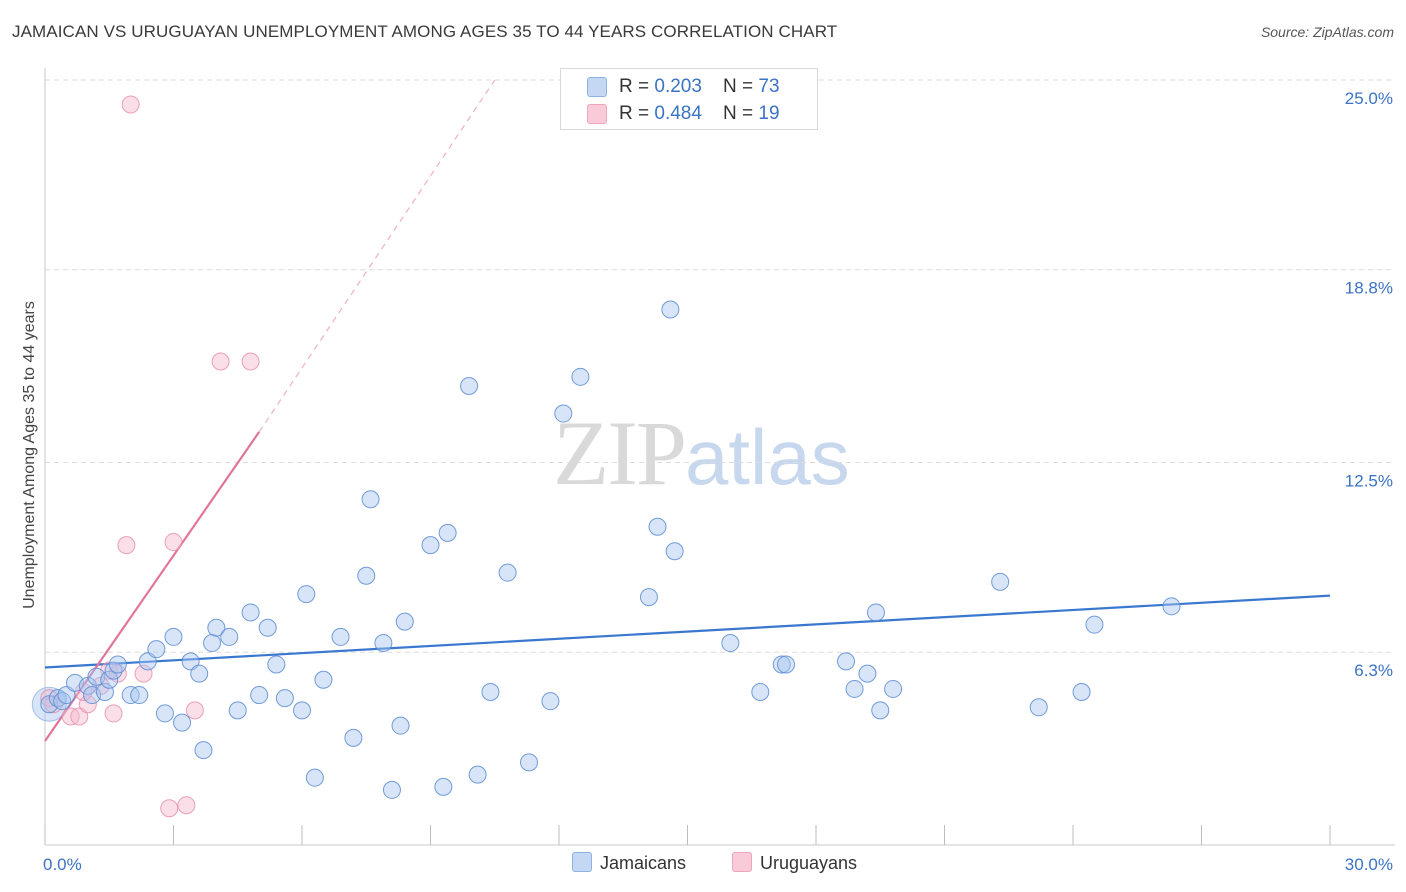 This screenshot has height=892, width=1406. I want to click on chart-source: Source: ZipAtlas.com, so click(1327, 32).